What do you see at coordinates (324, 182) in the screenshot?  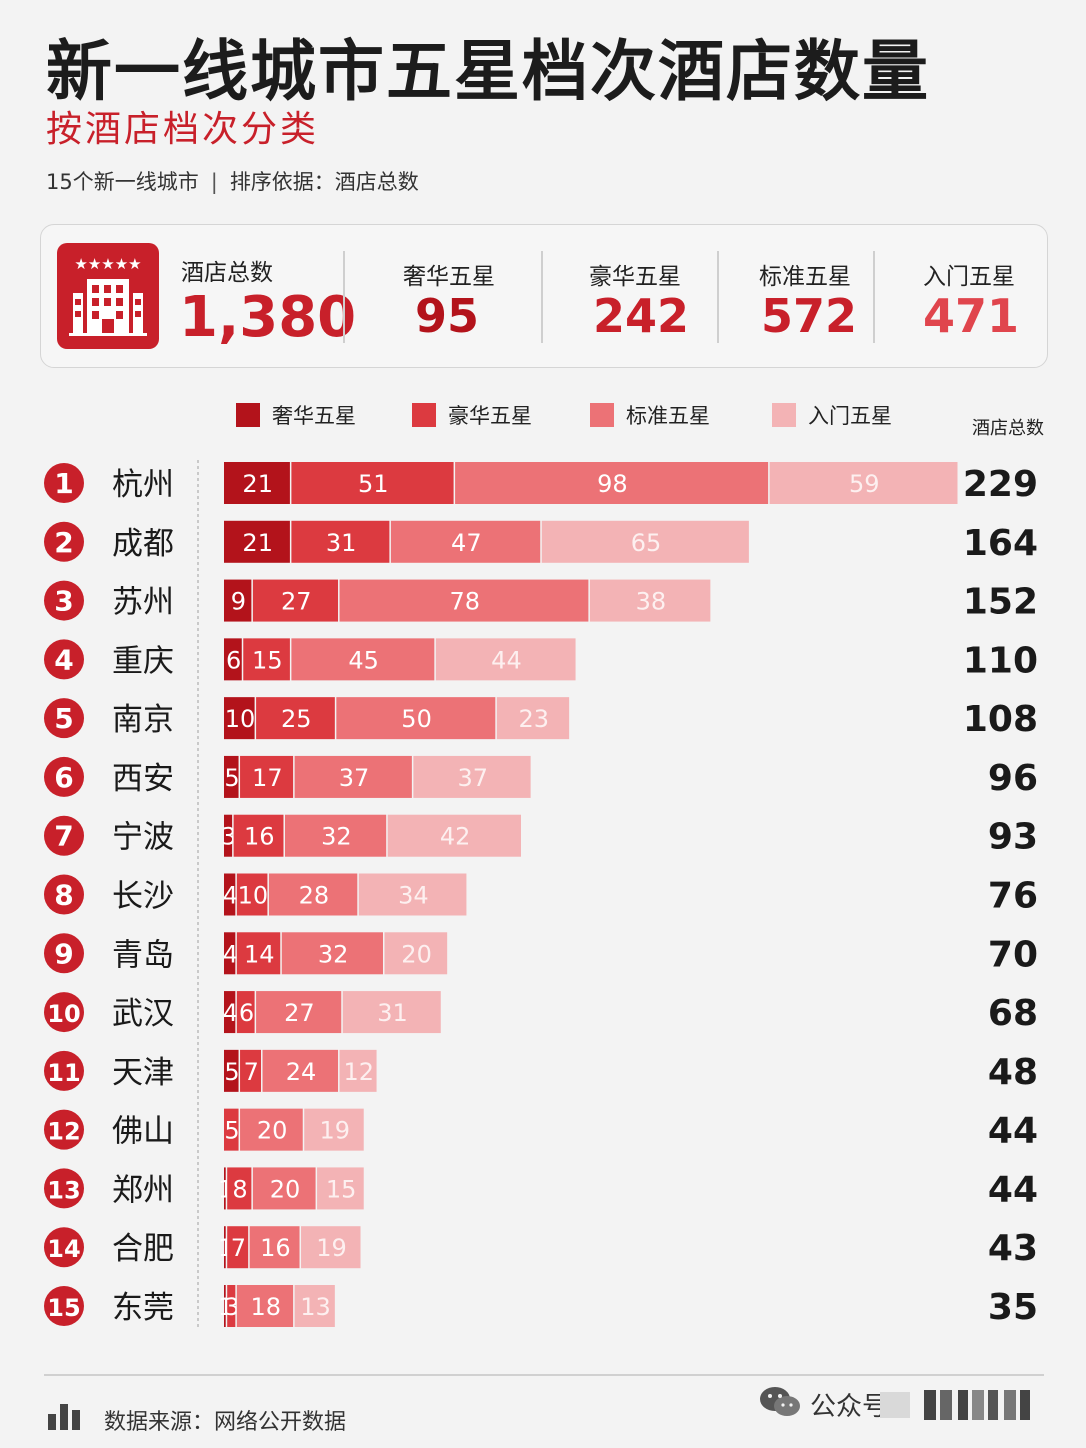 I see `meta-sort-basis: 排序依据：酒店总数` at bounding box center [324, 182].